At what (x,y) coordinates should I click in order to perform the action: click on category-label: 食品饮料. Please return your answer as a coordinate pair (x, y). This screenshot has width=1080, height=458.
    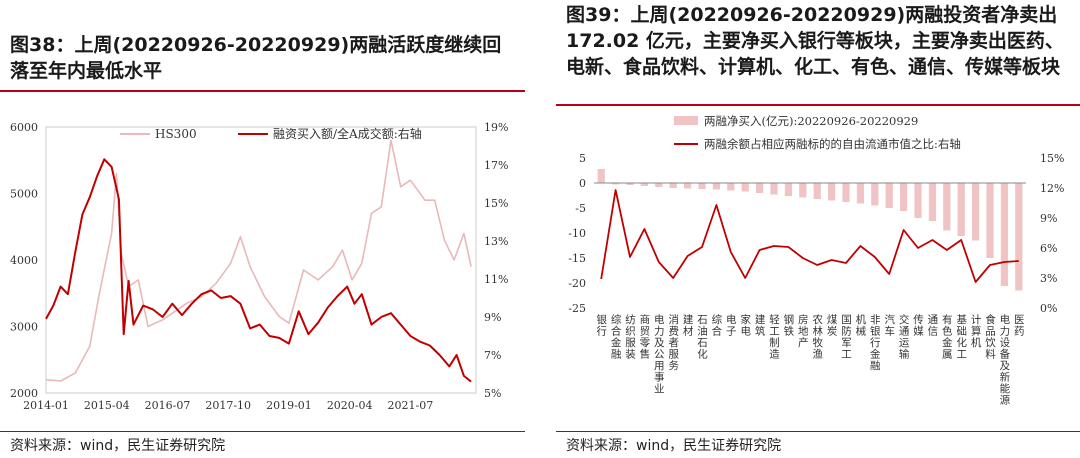
    Looking at the image, I should click on (990, 336).